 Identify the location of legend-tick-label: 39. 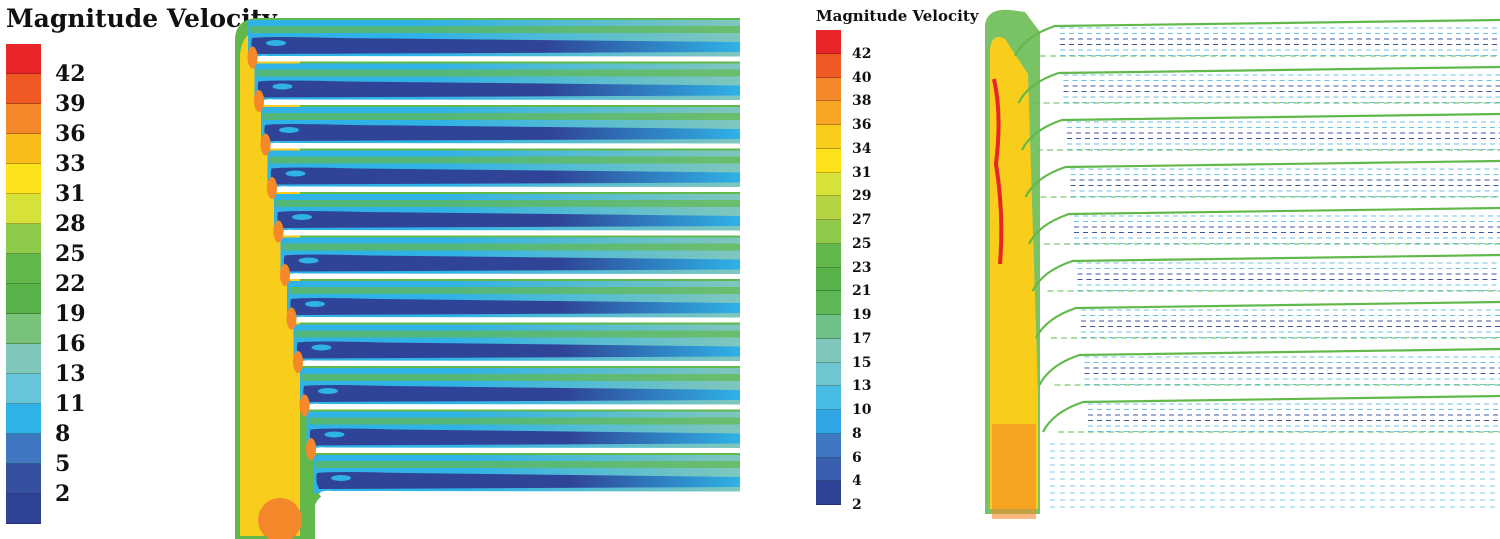
(70, 104).